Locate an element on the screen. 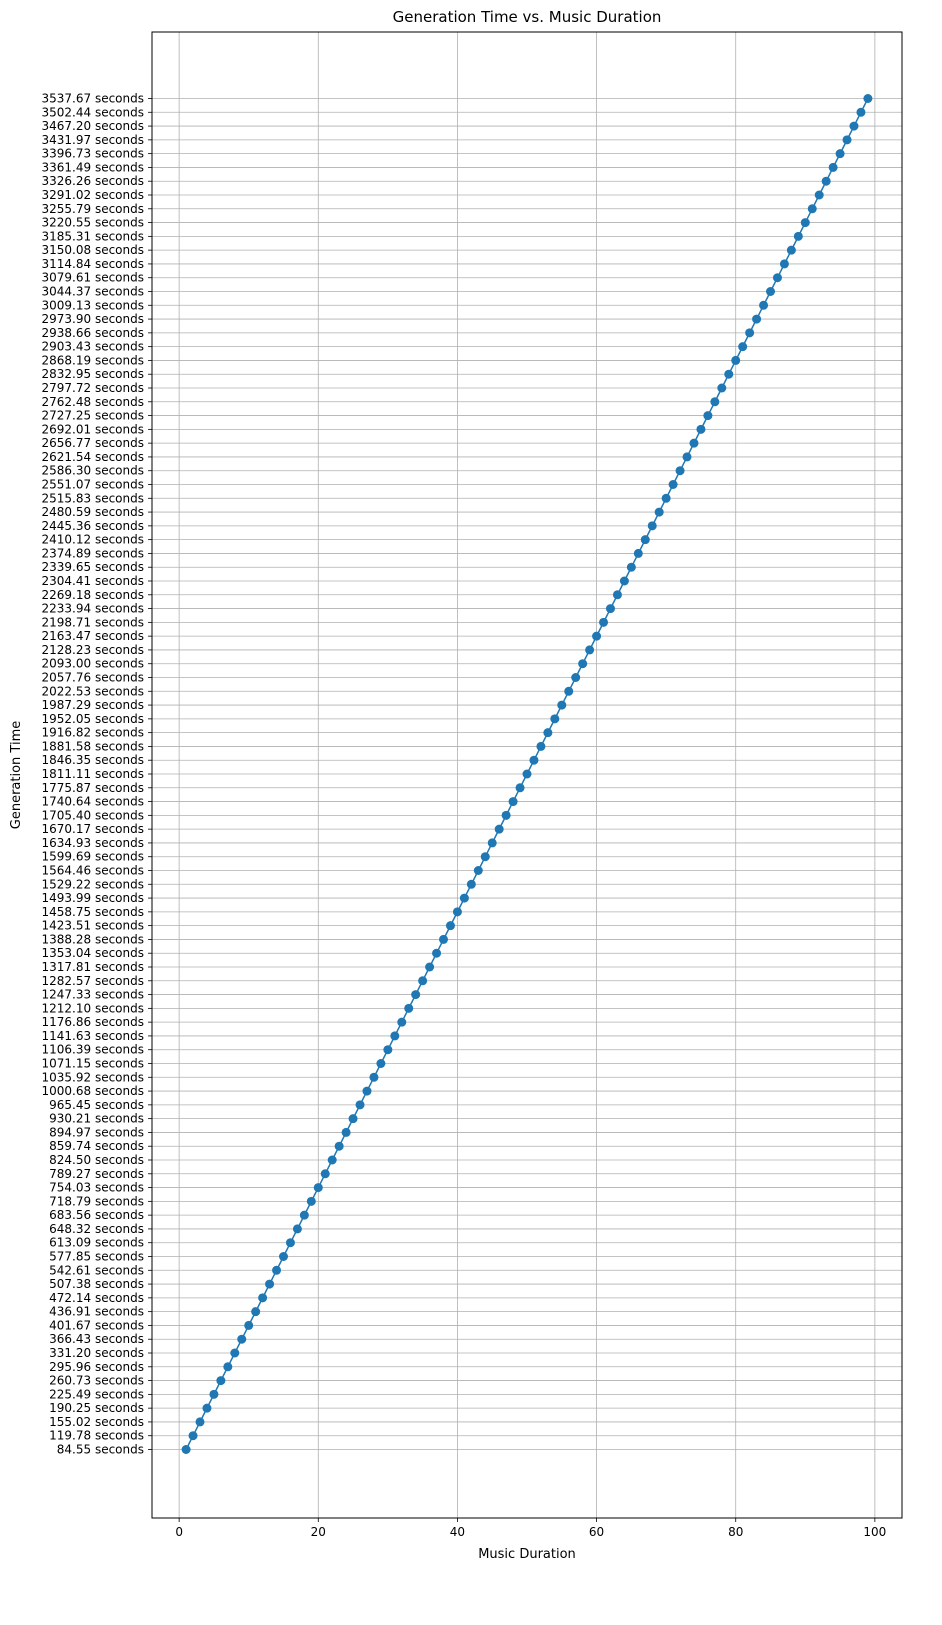 This screenshot has height=1625, width=942. y-tick-label: 1740.64 seconds is located at coordinates (93, 802).